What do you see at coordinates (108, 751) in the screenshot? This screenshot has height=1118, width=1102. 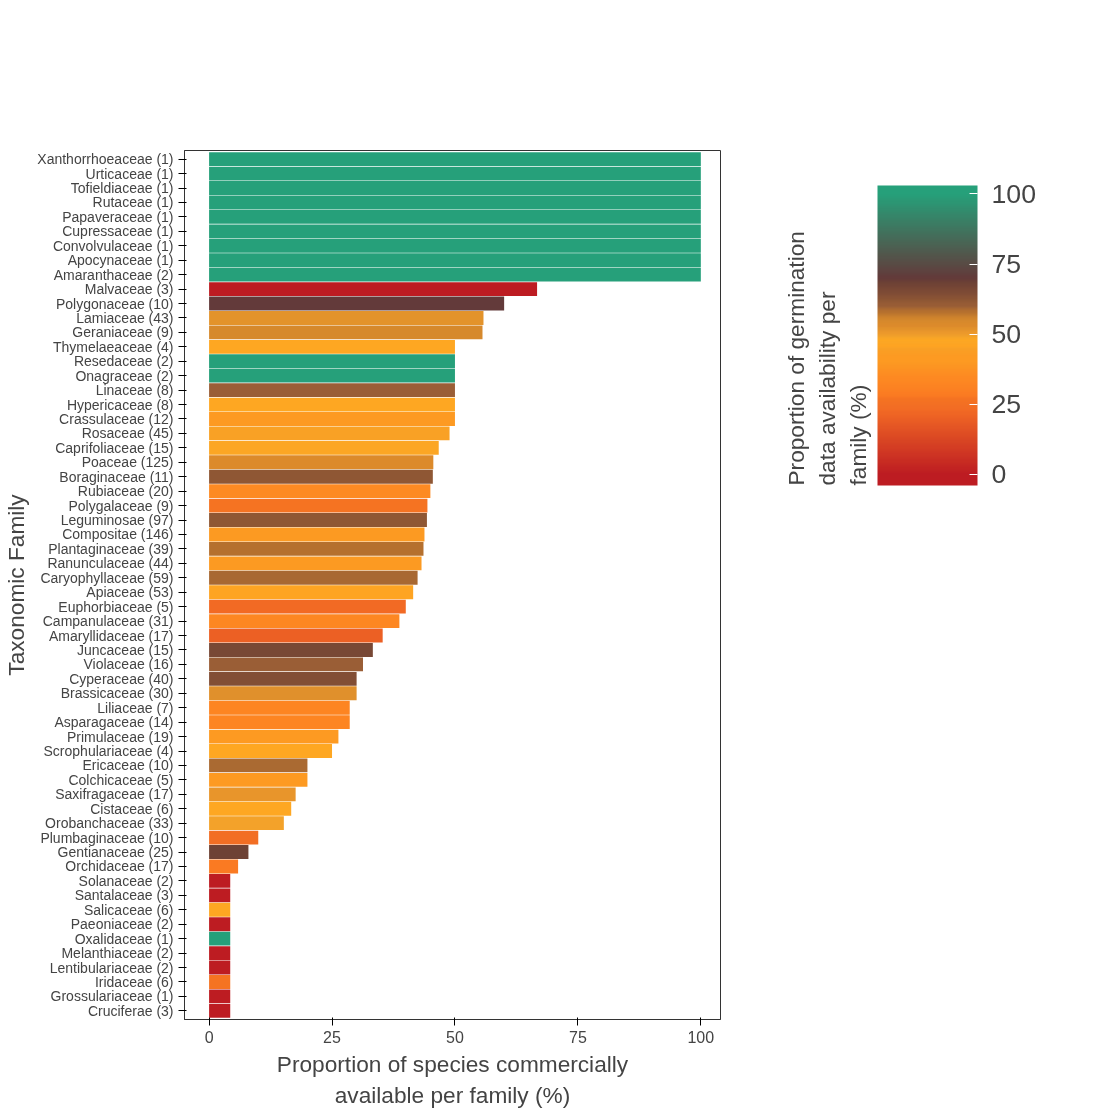 I see `y-tick-label: Scrophulariaceae (4)` at bounding box center [108, 751].